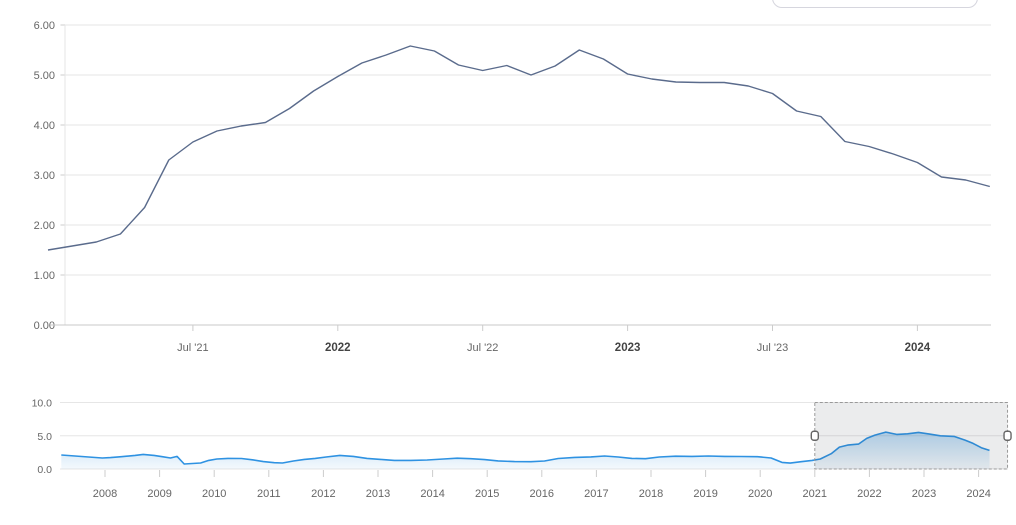 The width and height of the screenshot is (1016, 525). I want to click on nav-y-axis-label: 5.0, so click(44, 437).